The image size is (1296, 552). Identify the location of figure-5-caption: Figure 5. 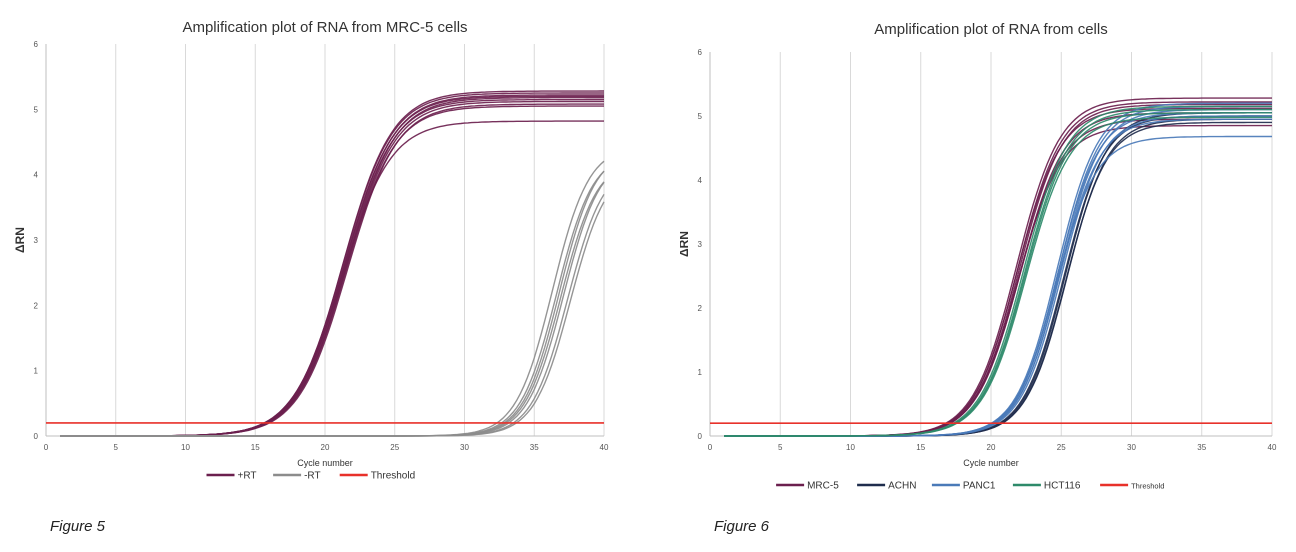
(78, 526).